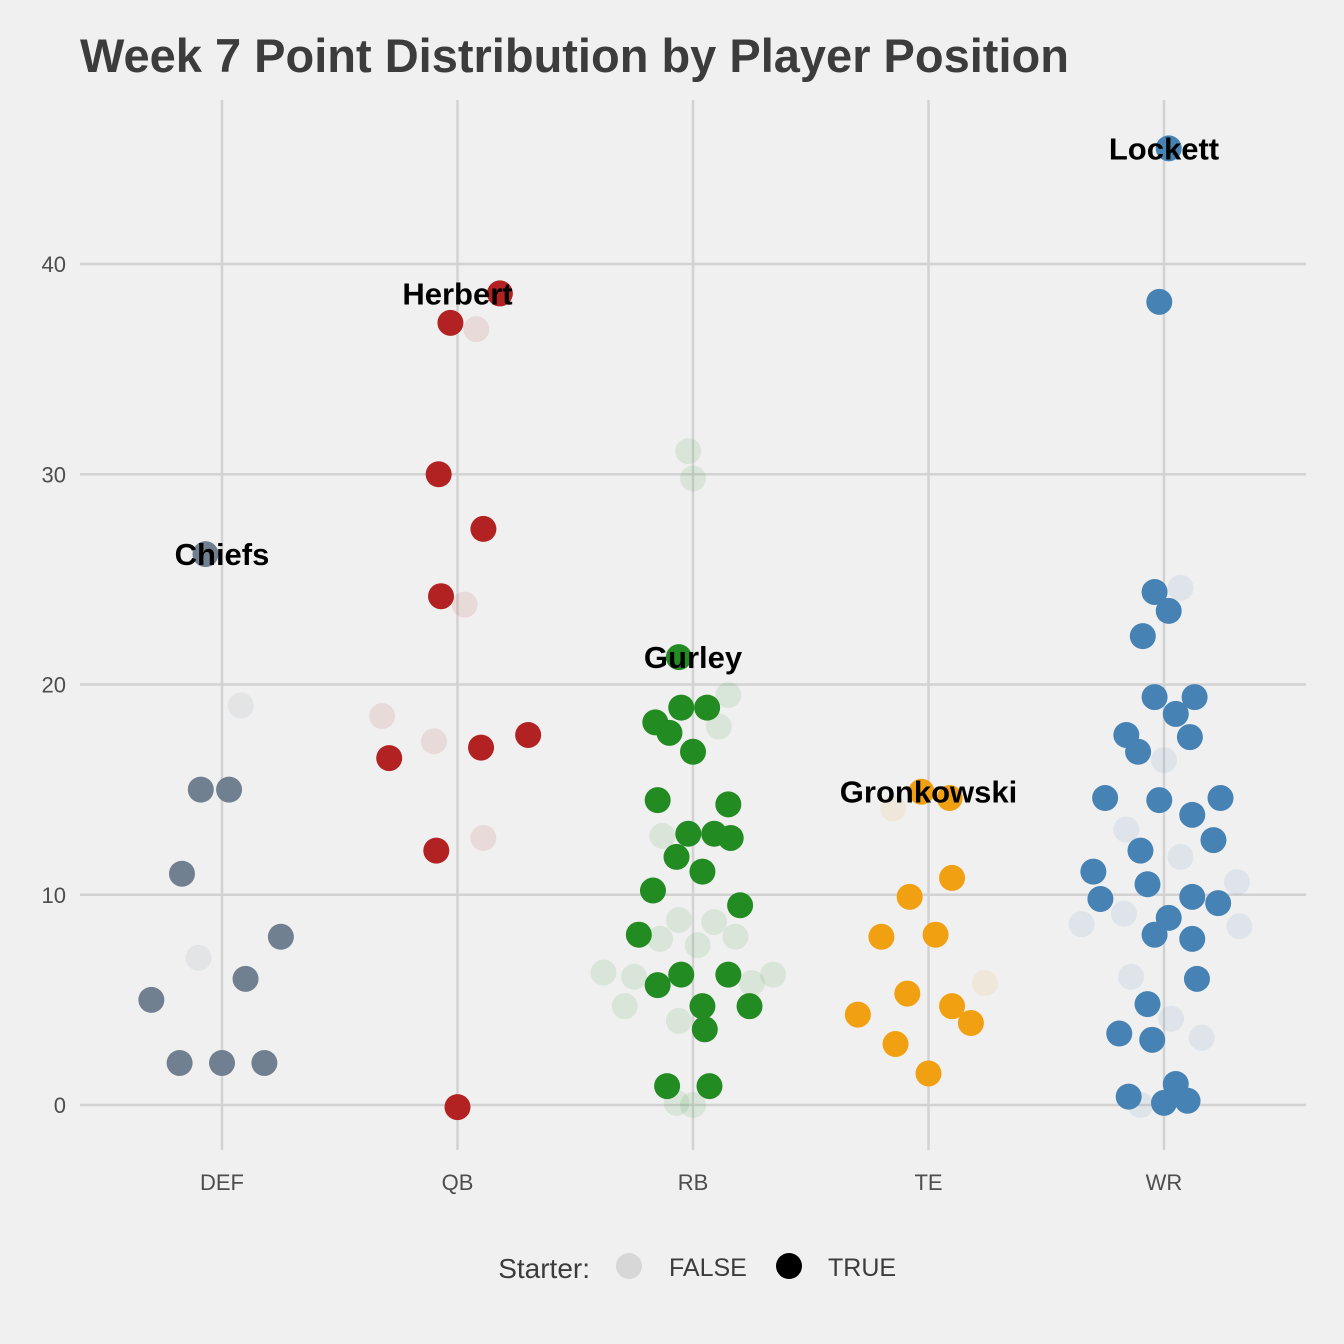 This screenshot has height=1344, width=1344. I want to click on legend-title: Starter:, so click(544, 1268).